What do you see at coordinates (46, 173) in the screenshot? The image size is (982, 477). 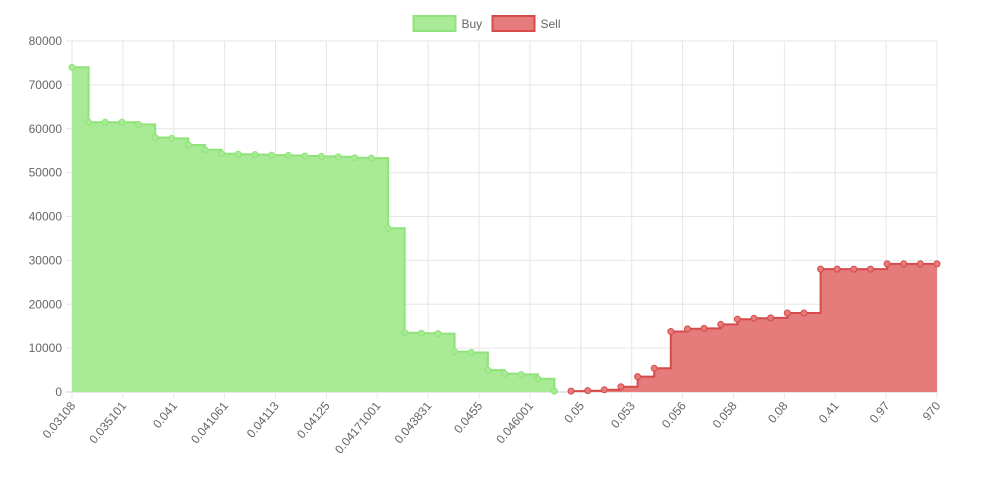 I see `y-tick-label: 50000` at bounding box center [46, 173].